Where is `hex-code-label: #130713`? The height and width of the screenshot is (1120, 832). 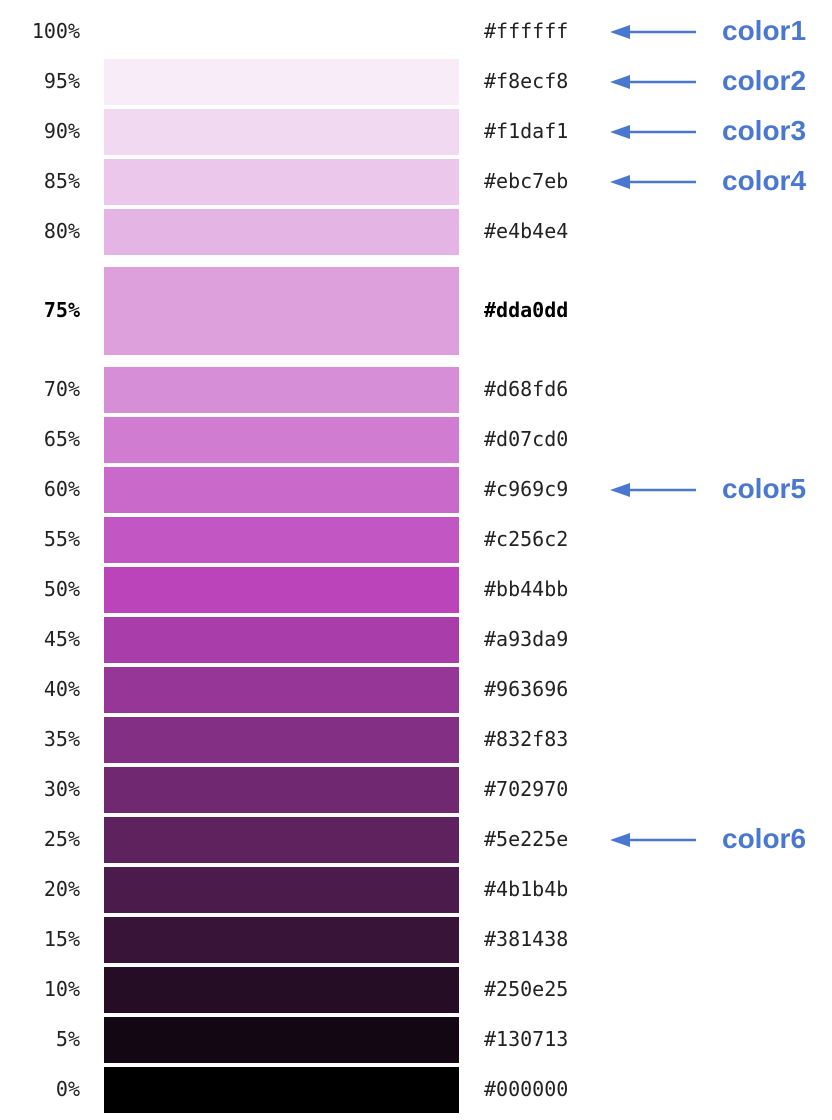
hex-code-label: #130713 is located at coordinates (526, 1039).